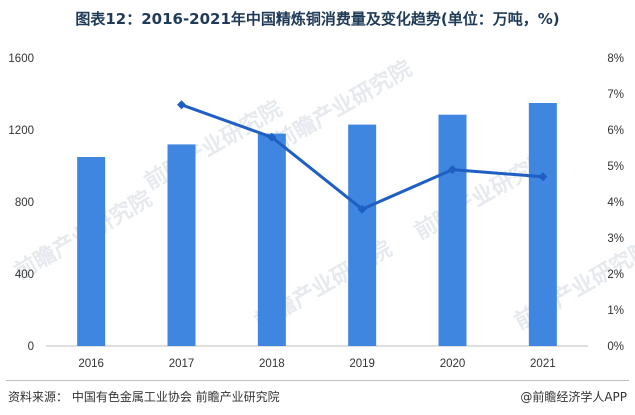 The height and width of the screenshot is (415, 635). I want to click on x-tick-2016: 2016, so click(91, 364).